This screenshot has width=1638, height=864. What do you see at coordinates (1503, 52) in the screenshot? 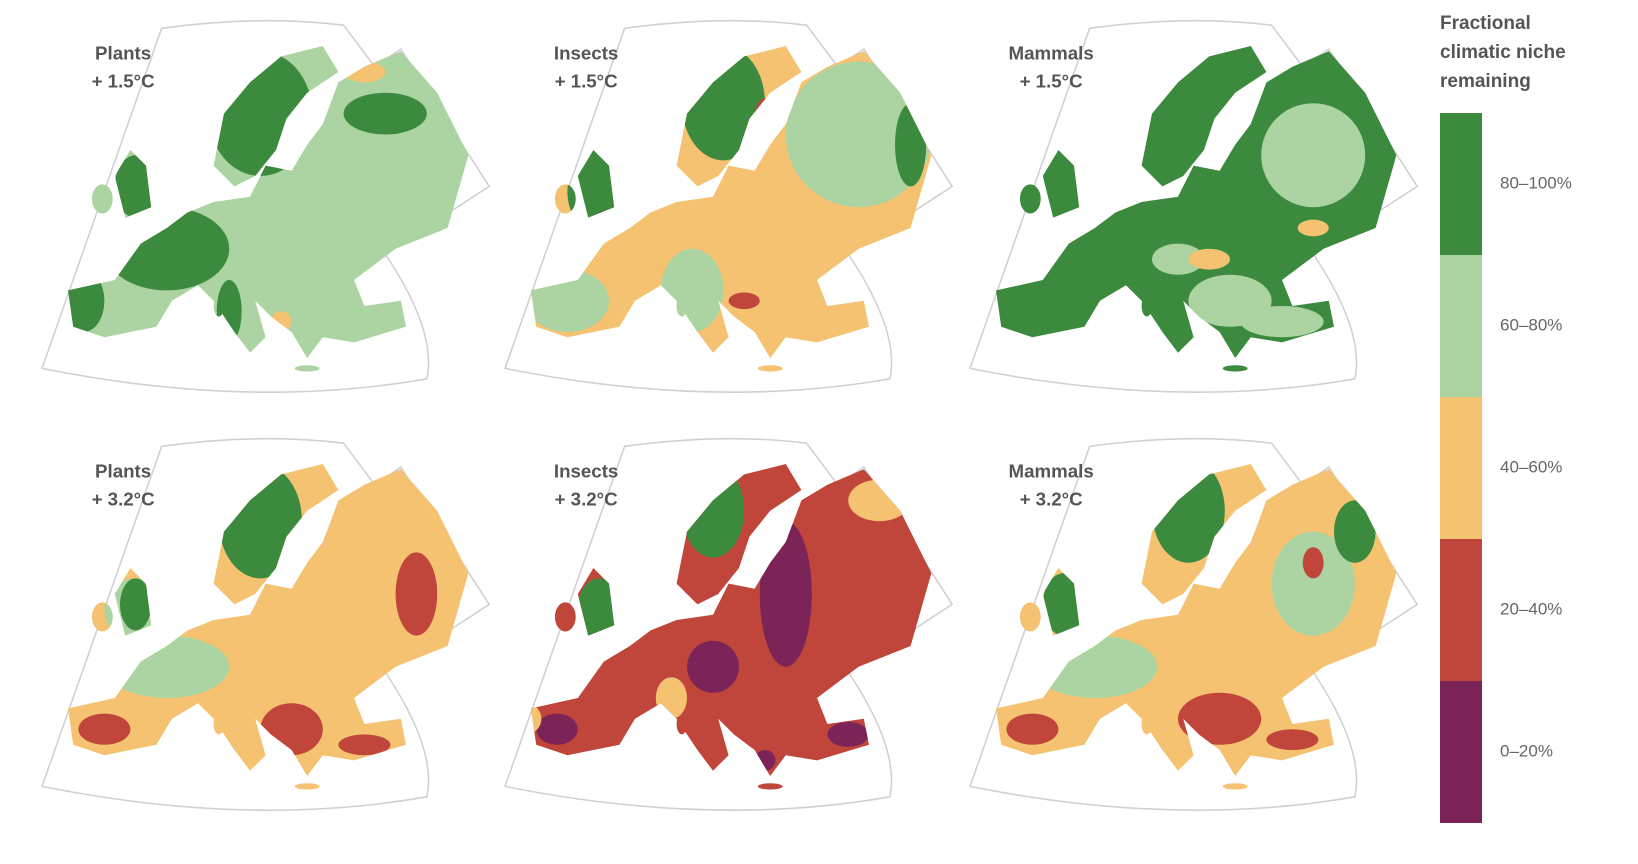
I see `legend-title: climatic niche` at bounding box center [1503, 52].